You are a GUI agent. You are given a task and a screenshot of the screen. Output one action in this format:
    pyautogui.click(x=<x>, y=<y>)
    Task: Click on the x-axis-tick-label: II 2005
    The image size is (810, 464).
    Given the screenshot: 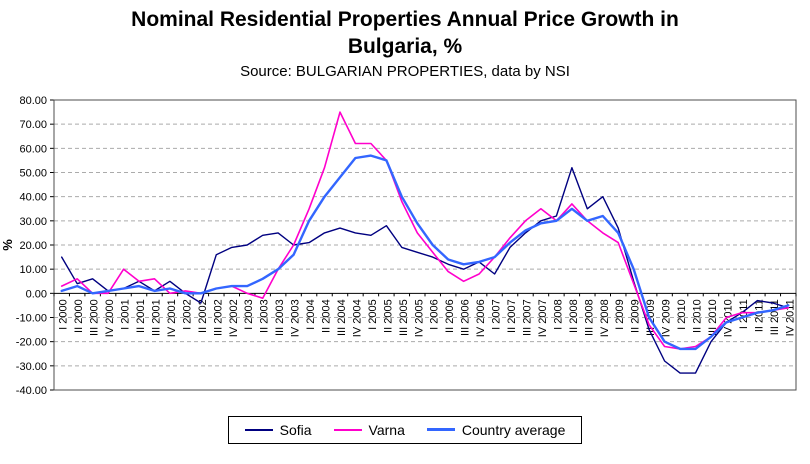 What is the action you would take?
    pyautogui.click(x=388, y=316)
    